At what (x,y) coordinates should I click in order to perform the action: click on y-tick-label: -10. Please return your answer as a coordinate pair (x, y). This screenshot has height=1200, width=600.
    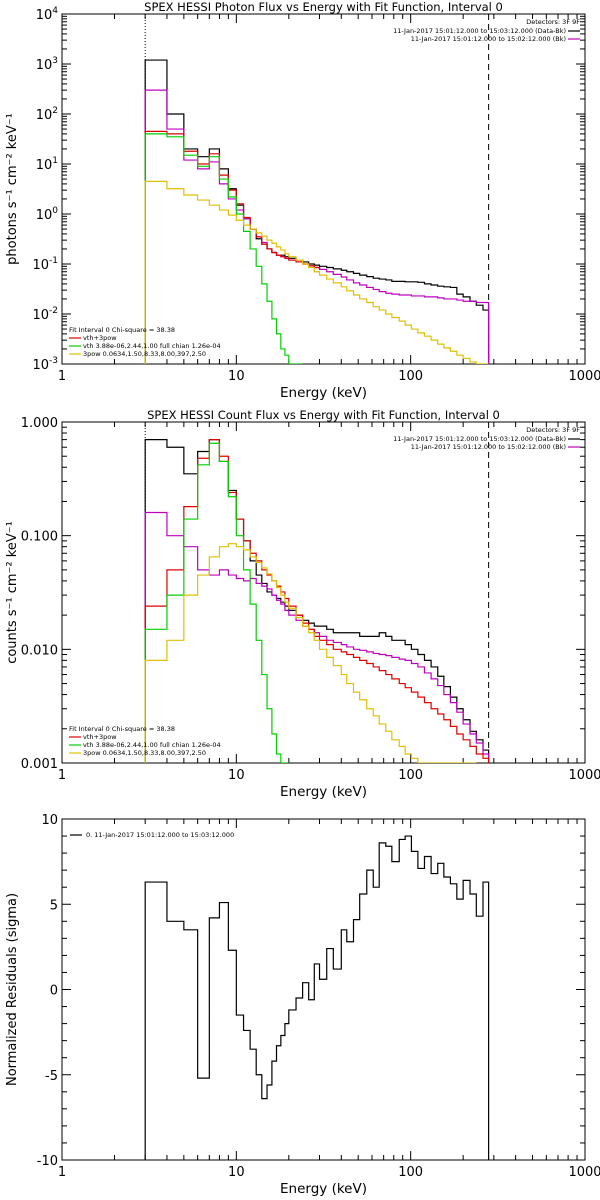
    Looking at the image, I should click on (47, 1161).